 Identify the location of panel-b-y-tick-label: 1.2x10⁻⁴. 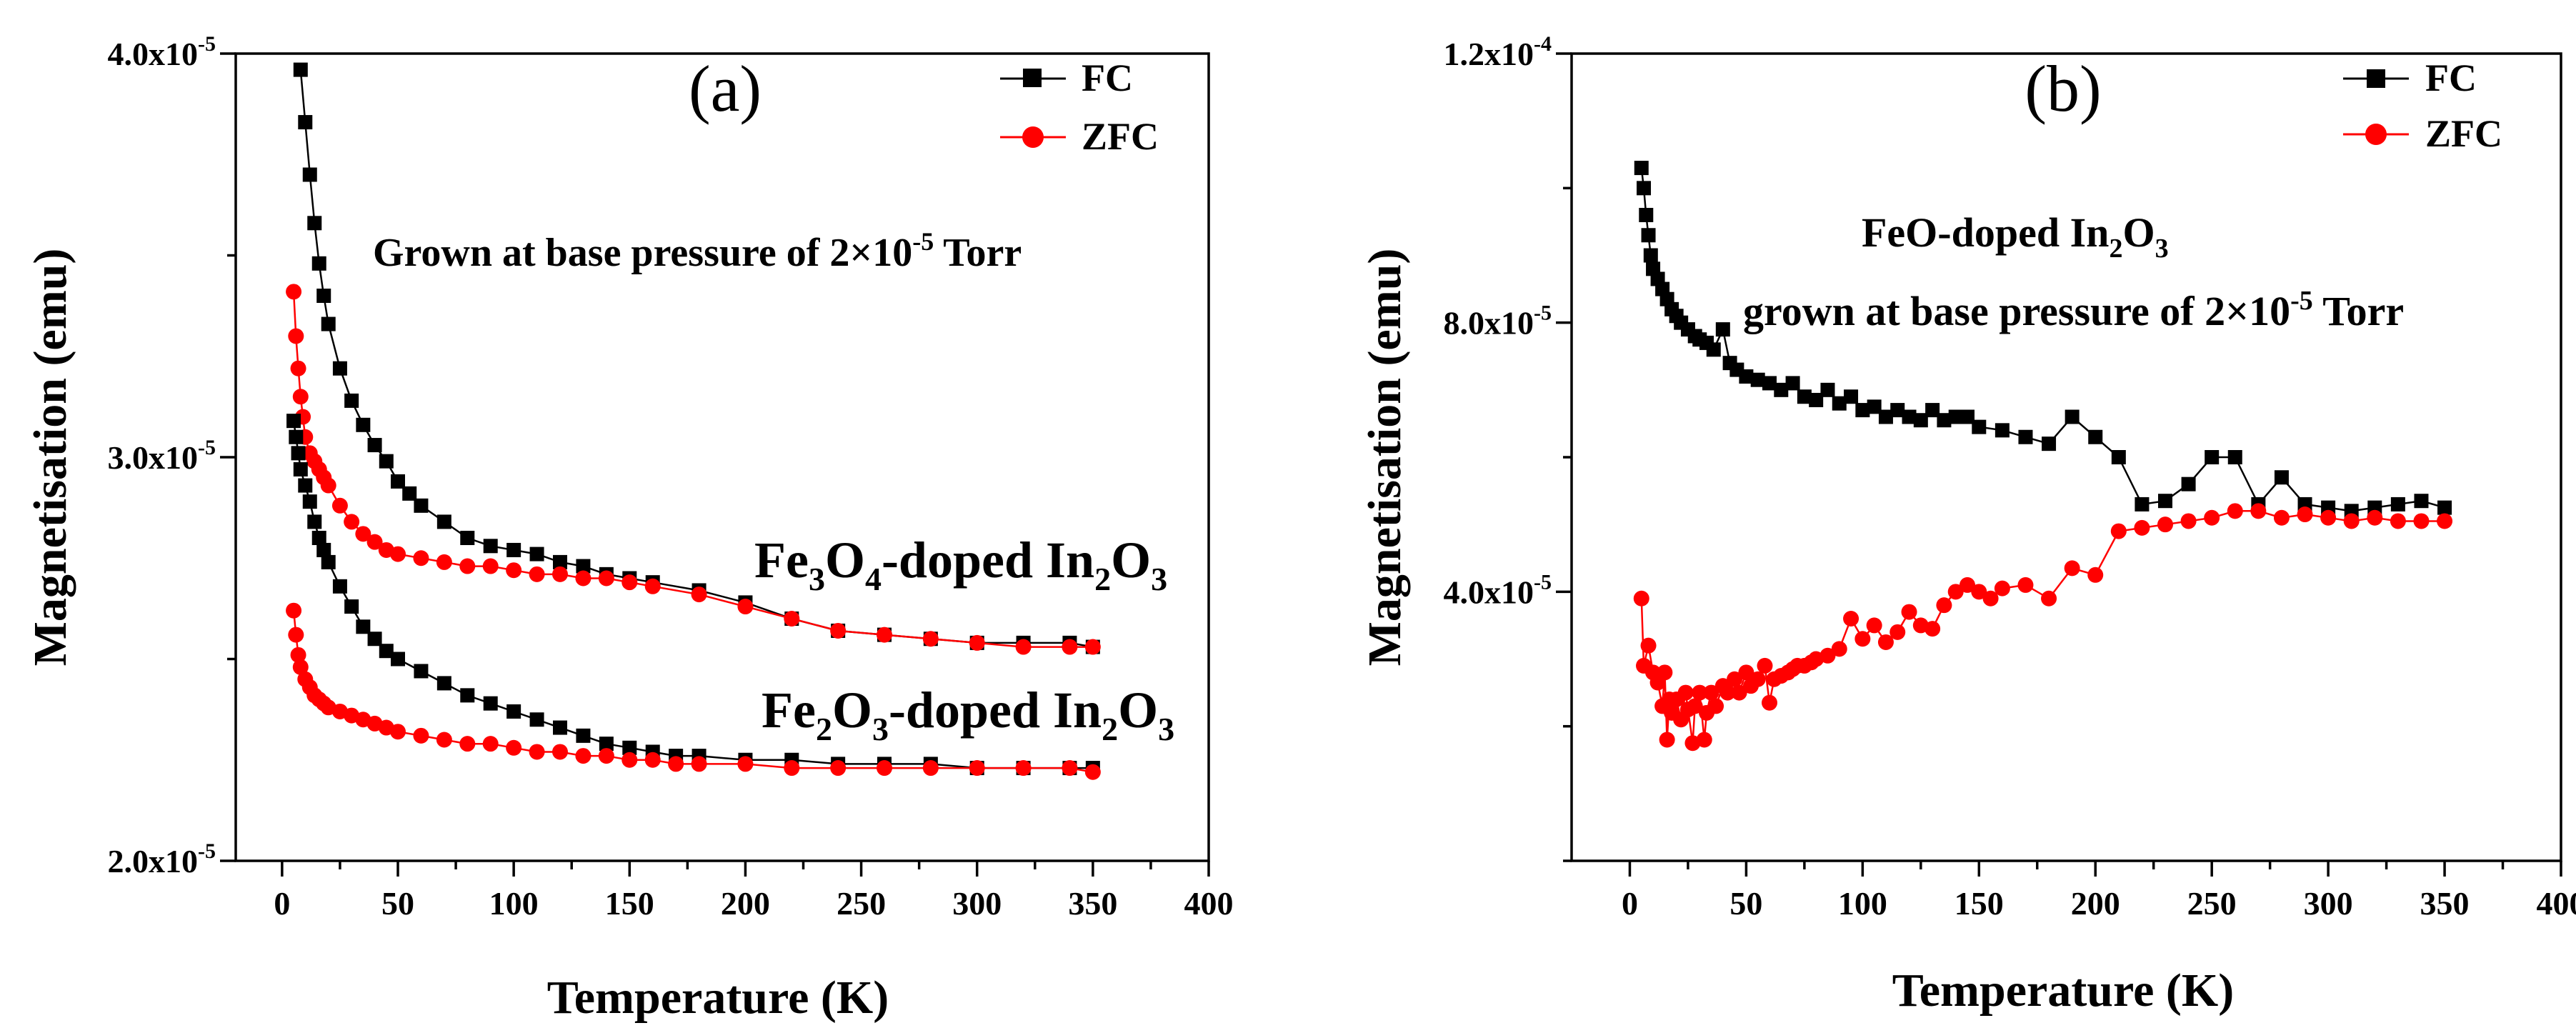
(1498, 52).